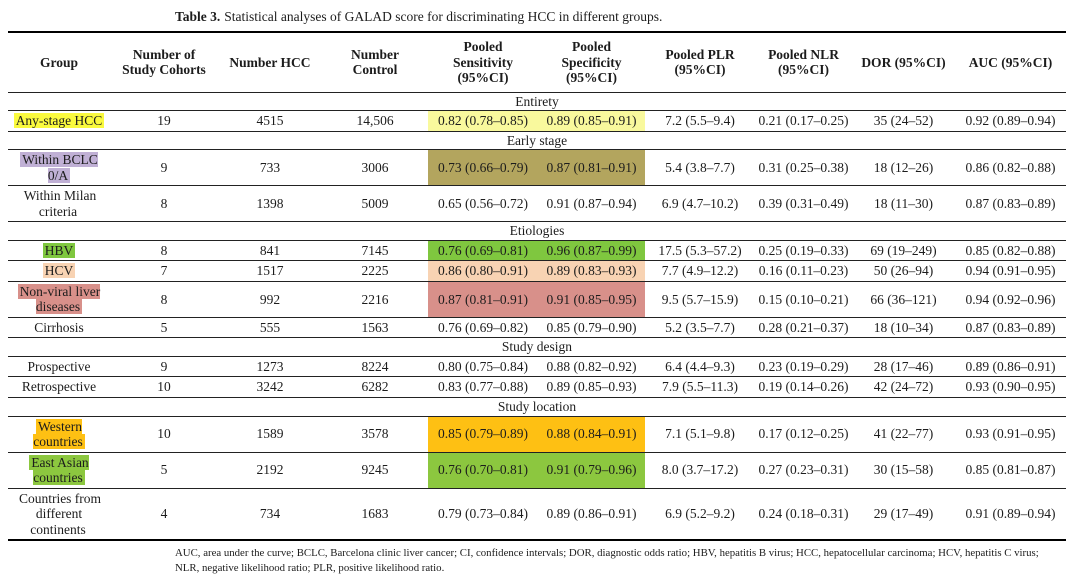 This screenshot has height=576, width=1080. I want to click on cell-plr: 5.4 (3.8–7.7), so click(700, 168).